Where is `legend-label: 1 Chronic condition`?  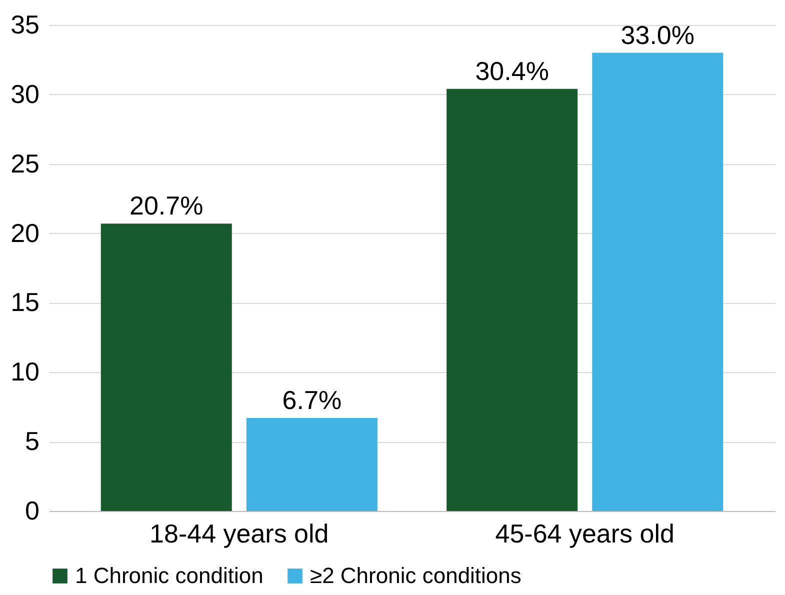 legend-label: 1 Chronic condition is located at coordinates (169, 575).